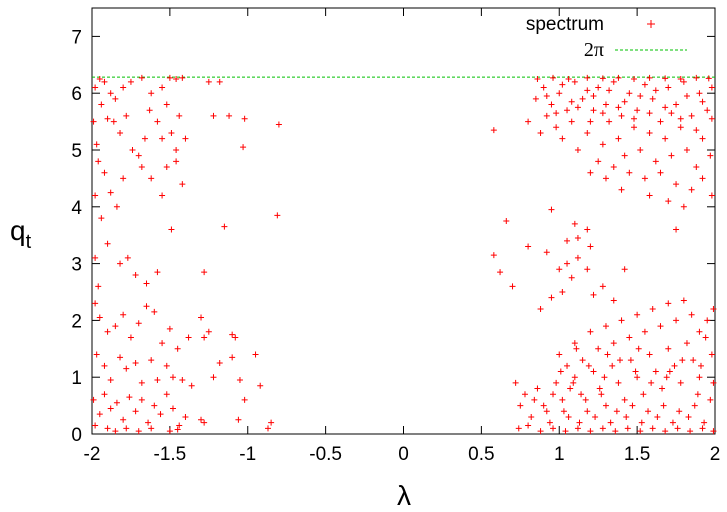  Describe the element at coordinates (403, 454) in the screenshot. I see `x-tick-label: 0` at that location.